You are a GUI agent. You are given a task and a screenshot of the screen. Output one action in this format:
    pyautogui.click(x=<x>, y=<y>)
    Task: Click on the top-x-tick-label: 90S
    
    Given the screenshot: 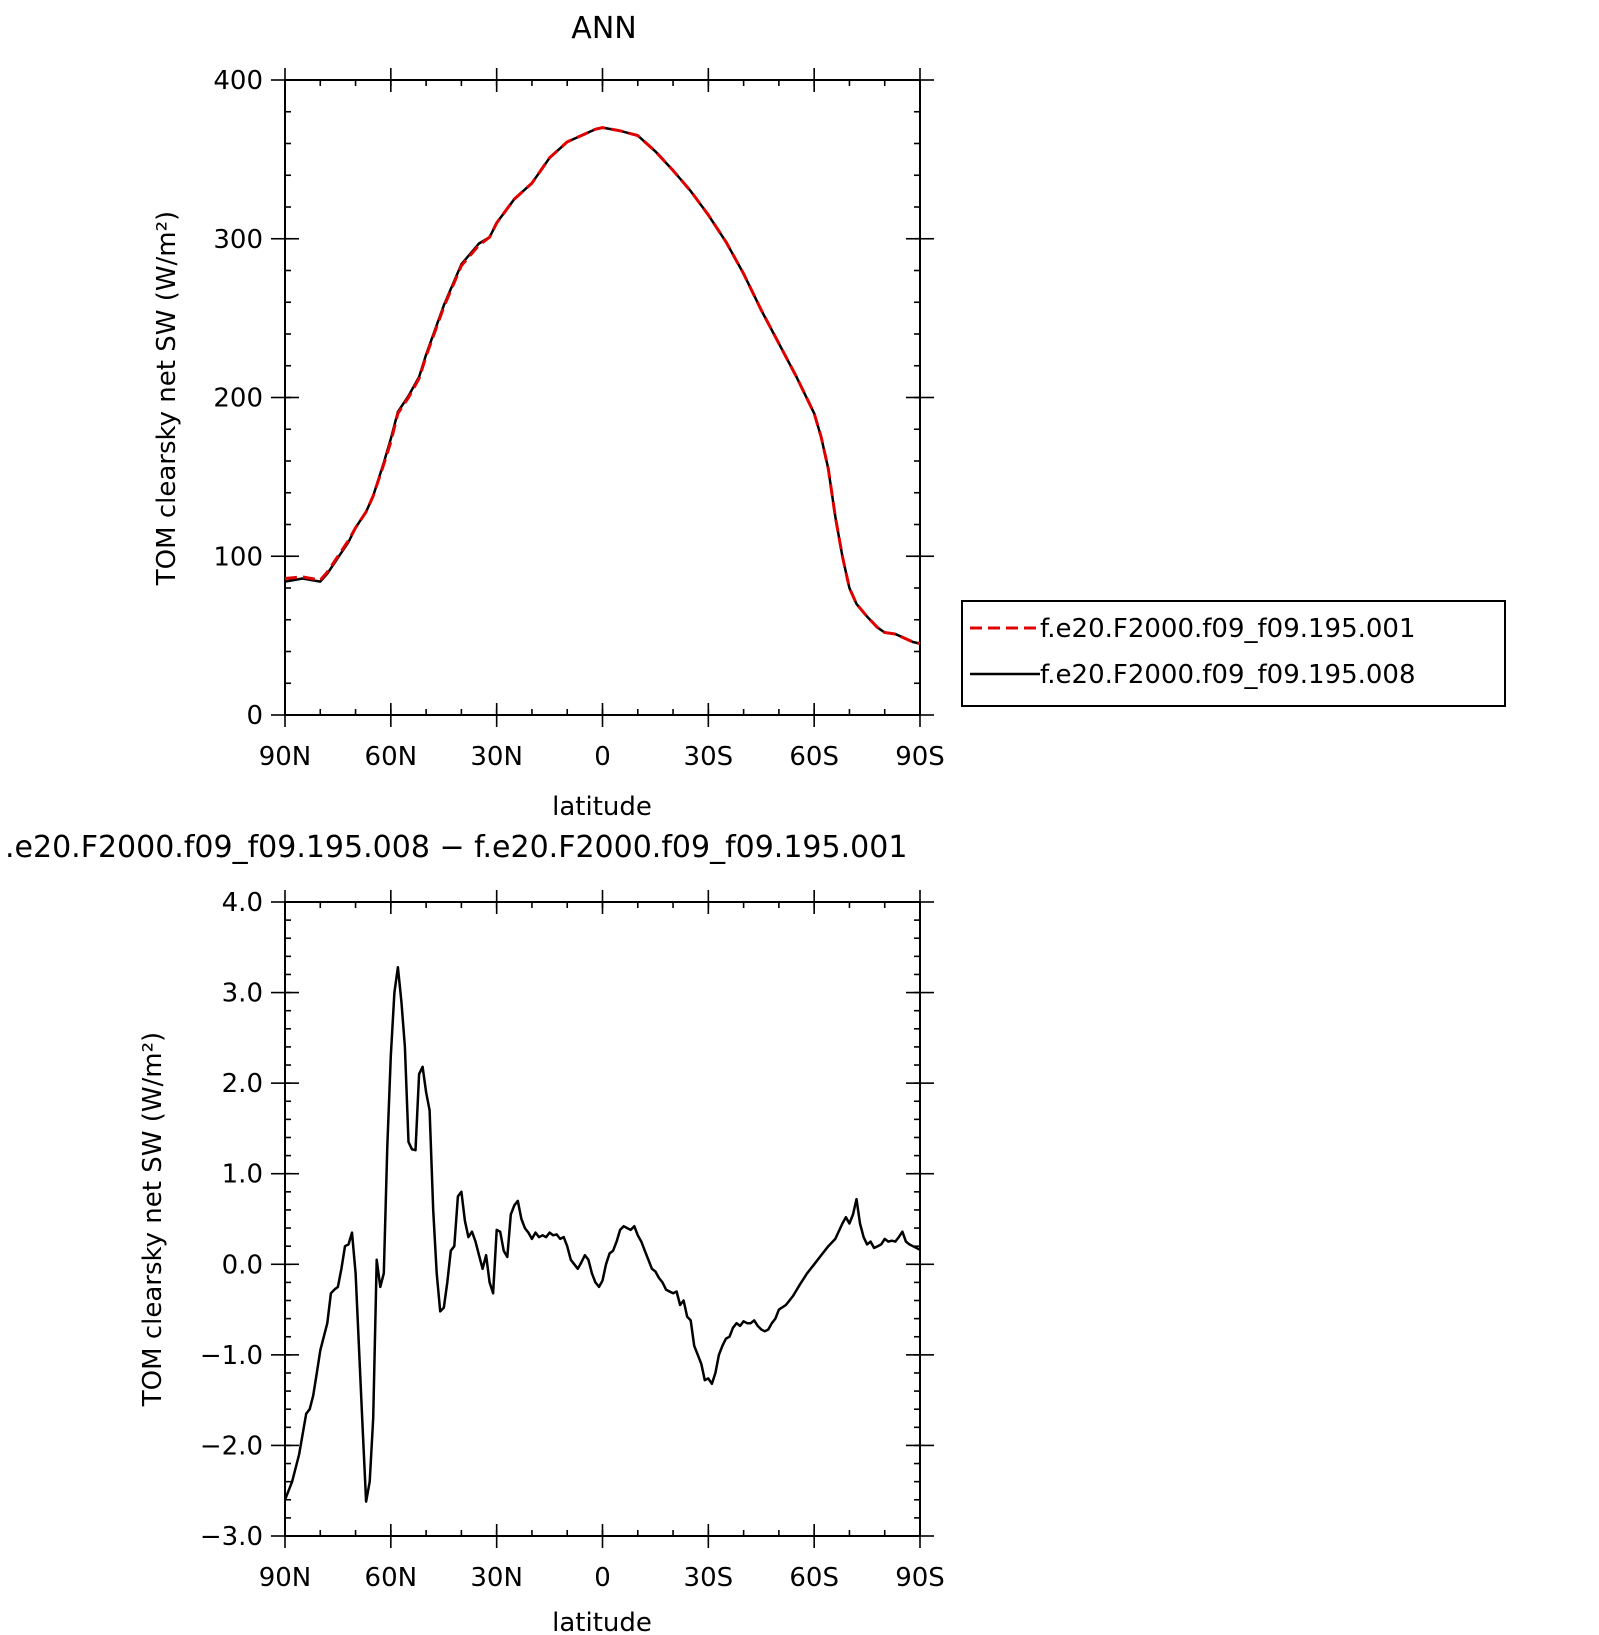 What is the action you would take?
    pyautogui.click(x=920, y=757)
    